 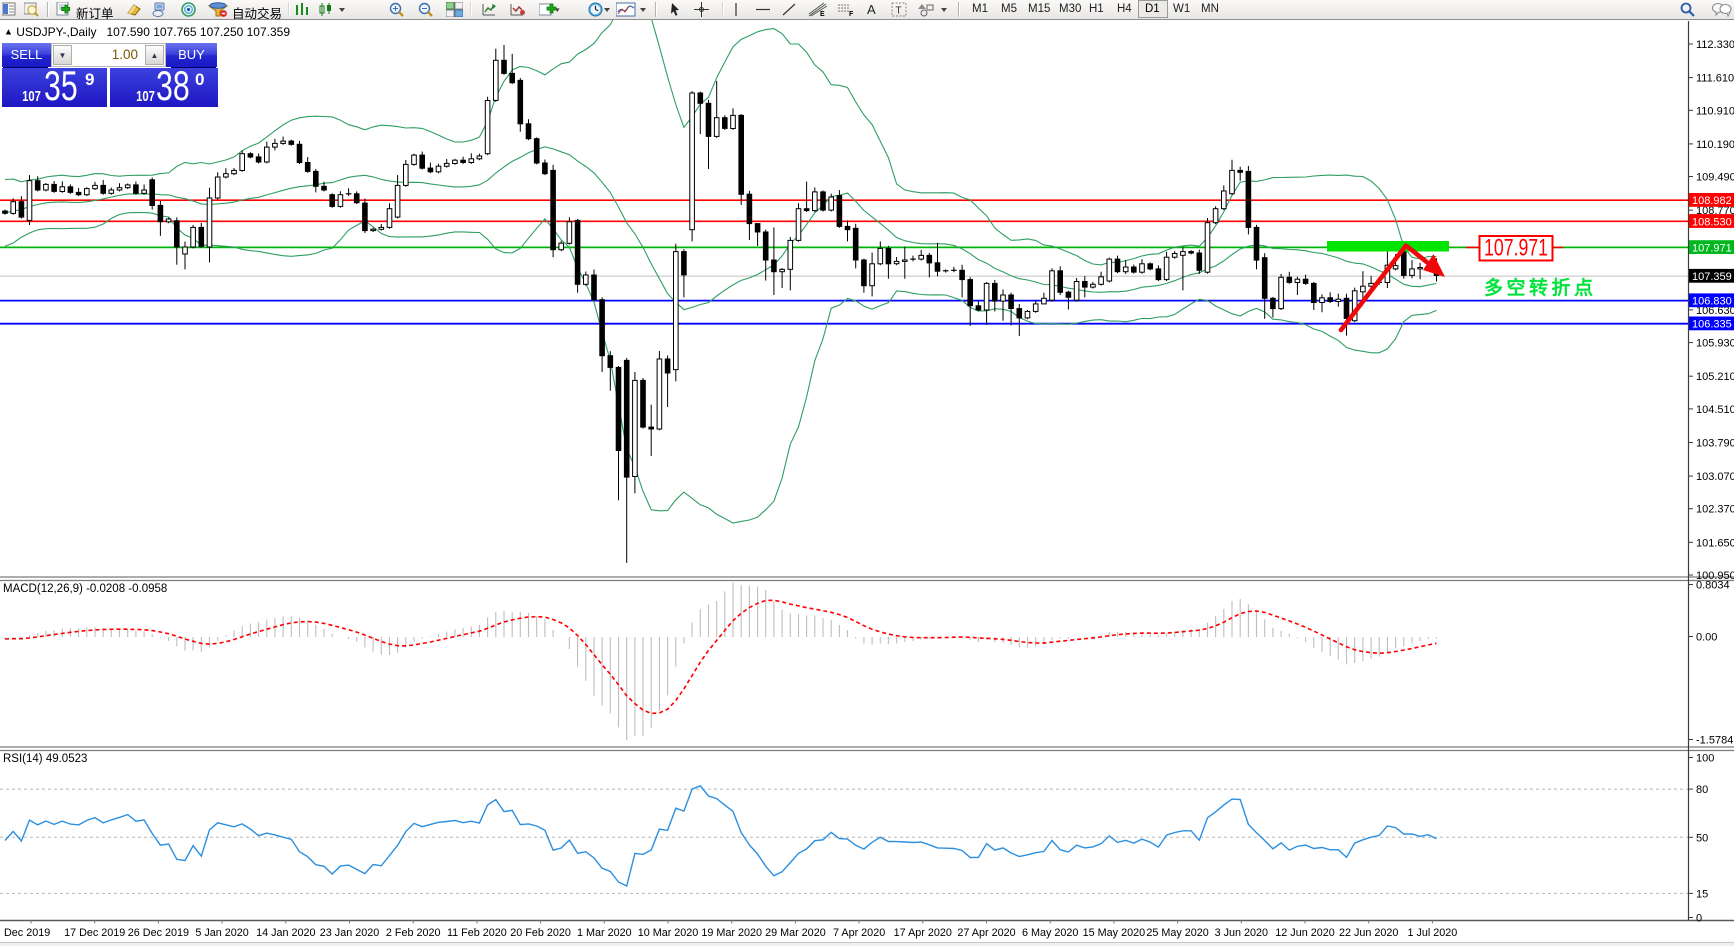 I want to click on svg-text: 108.530, so click(x=1712, y=222).